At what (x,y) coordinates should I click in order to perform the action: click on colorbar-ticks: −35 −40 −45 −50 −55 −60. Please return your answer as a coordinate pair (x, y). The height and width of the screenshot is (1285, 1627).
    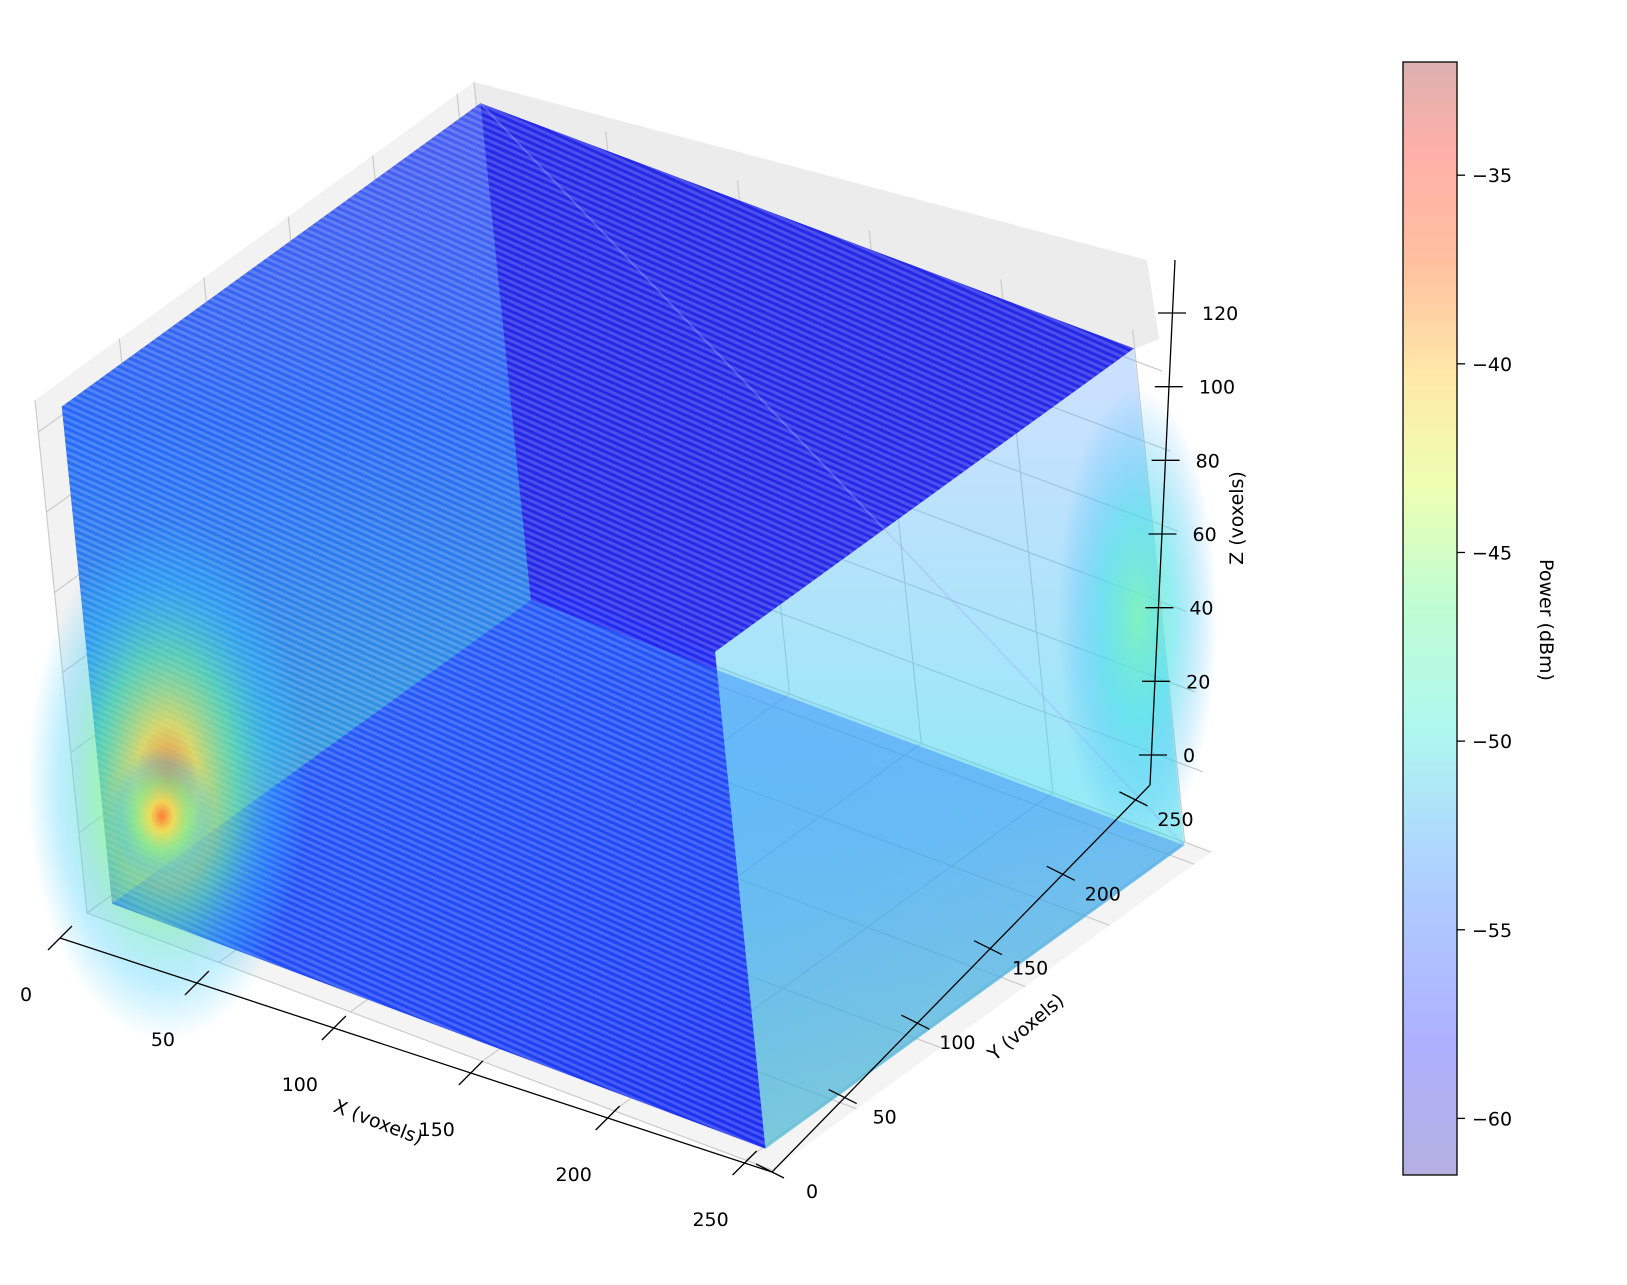
    Looking at the image, I should click on (1484, 647).